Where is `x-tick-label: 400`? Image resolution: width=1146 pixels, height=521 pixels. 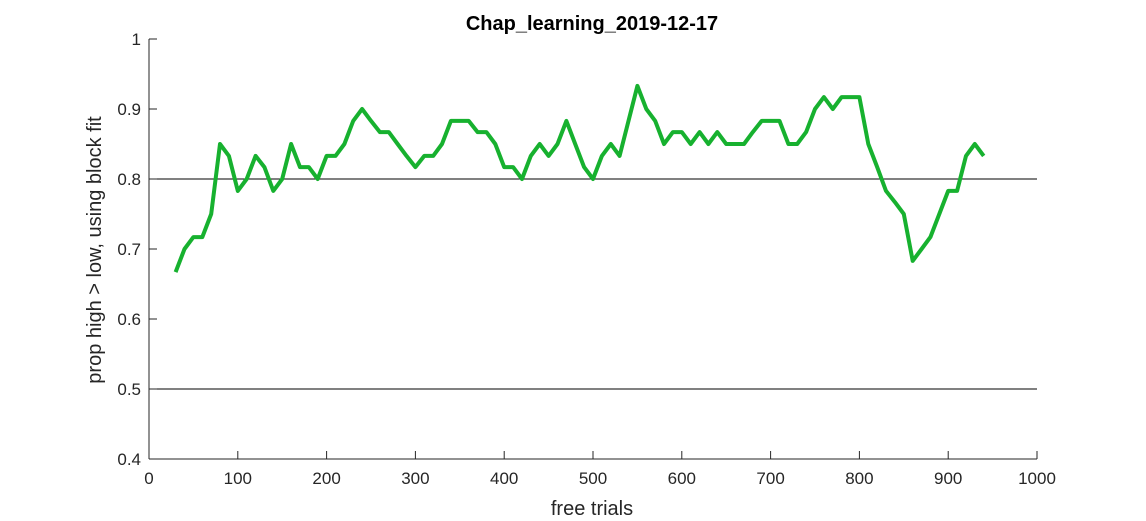
x-tick-label: 400 is located at coordinates (504, 478).